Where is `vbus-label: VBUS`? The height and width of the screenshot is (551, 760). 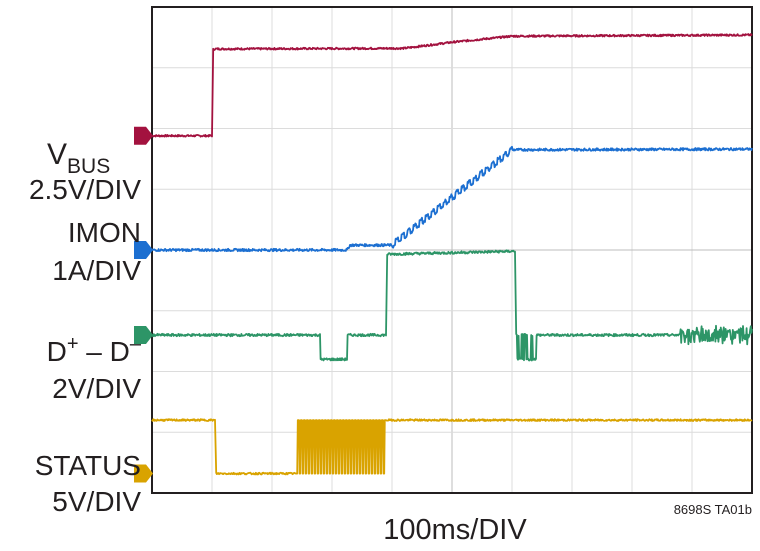 vbus-label: VBUS is located at coordinates (78, 158).